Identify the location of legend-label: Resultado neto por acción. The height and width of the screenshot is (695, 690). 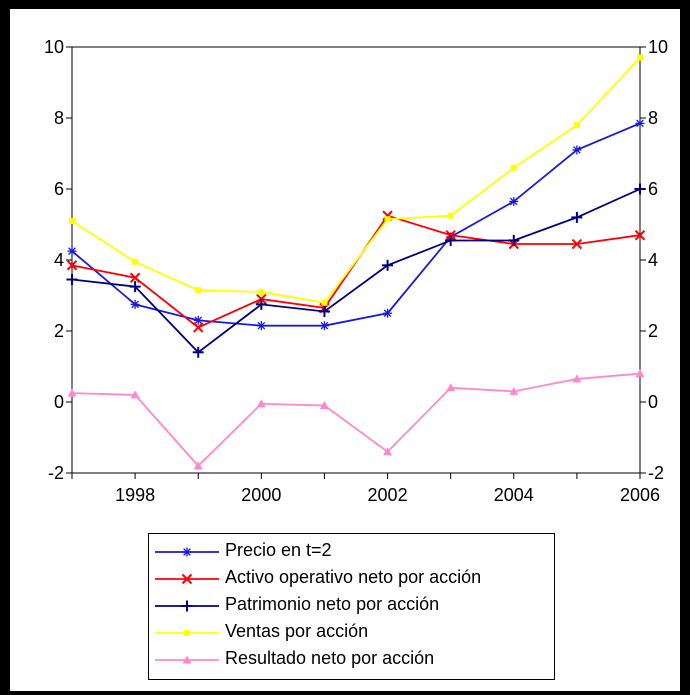
(330, 658).